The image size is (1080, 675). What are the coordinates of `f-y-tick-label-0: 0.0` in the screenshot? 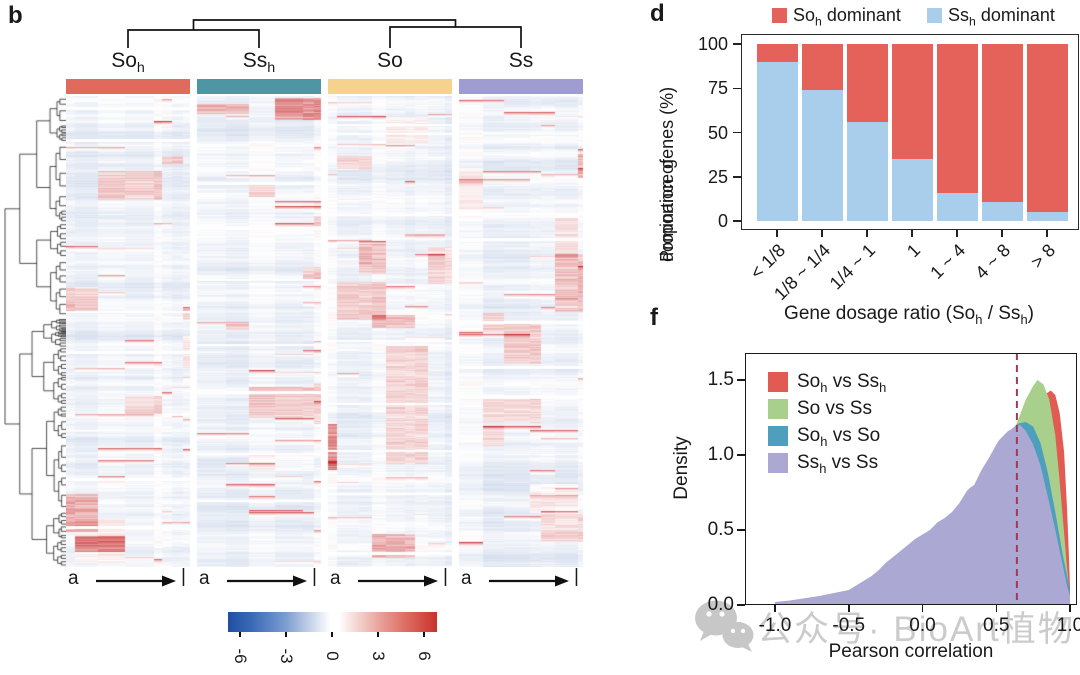 It's located at (720, 604).